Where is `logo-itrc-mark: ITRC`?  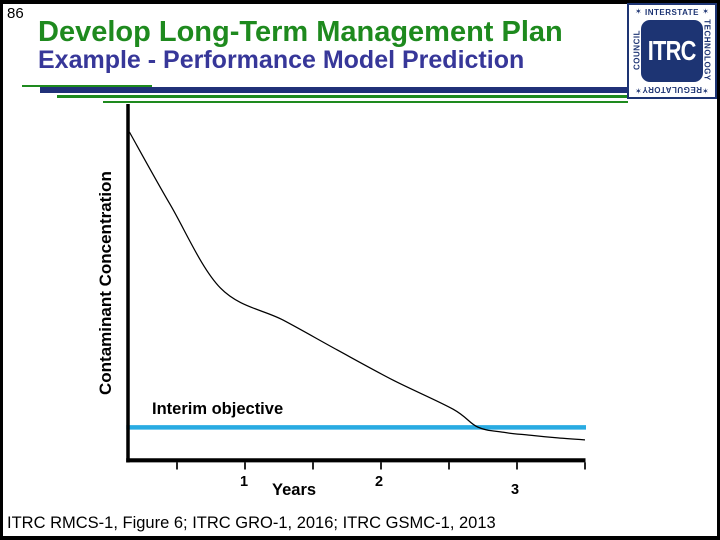
logo-itrc-mark: ITRC is located at coordinates (672, 51).